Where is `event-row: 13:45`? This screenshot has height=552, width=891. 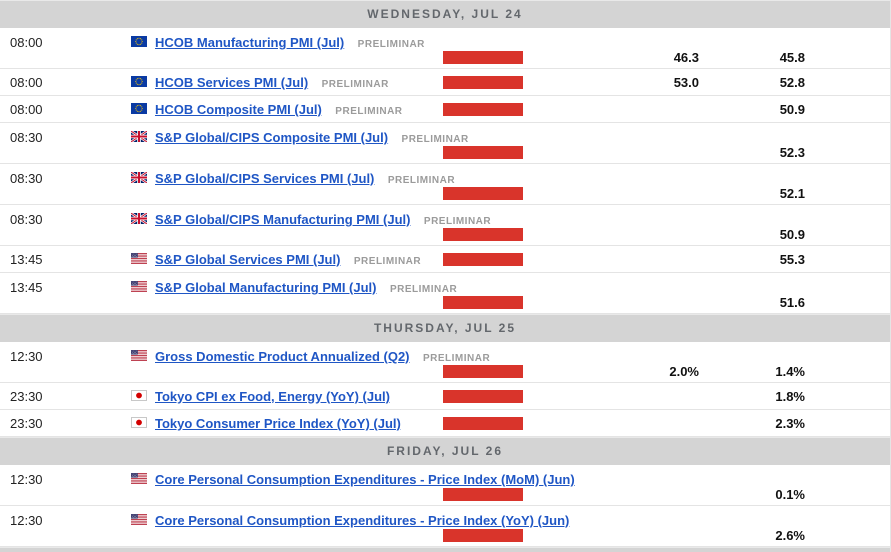 event-row: 13:45 is located at coordinates (445, 293).